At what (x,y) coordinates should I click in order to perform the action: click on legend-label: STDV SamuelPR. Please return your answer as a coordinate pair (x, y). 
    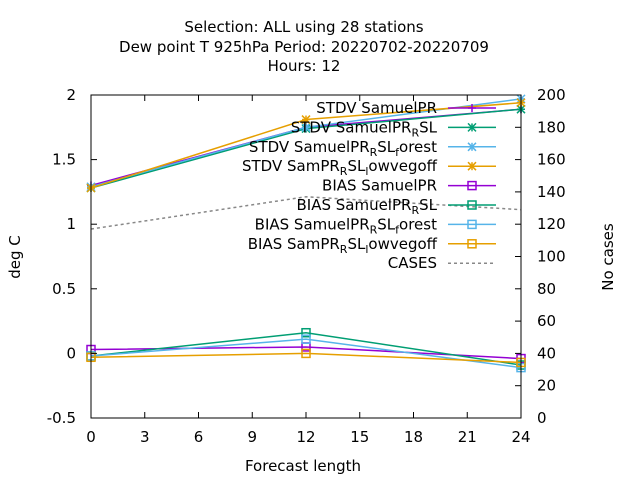
    Looking at the image, I should click on (376, 108).